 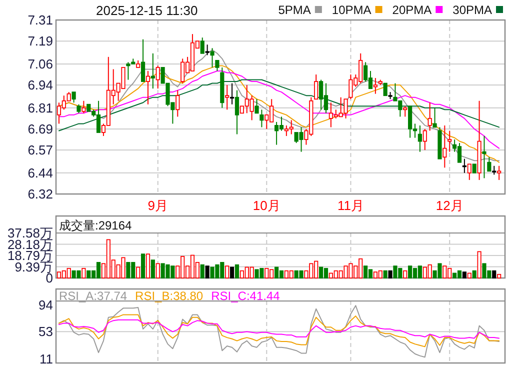 What do you see at coordinates (266, 205) in the screenshot?
I see `x-tick-label: 10月` at bounding box center [266, 205].